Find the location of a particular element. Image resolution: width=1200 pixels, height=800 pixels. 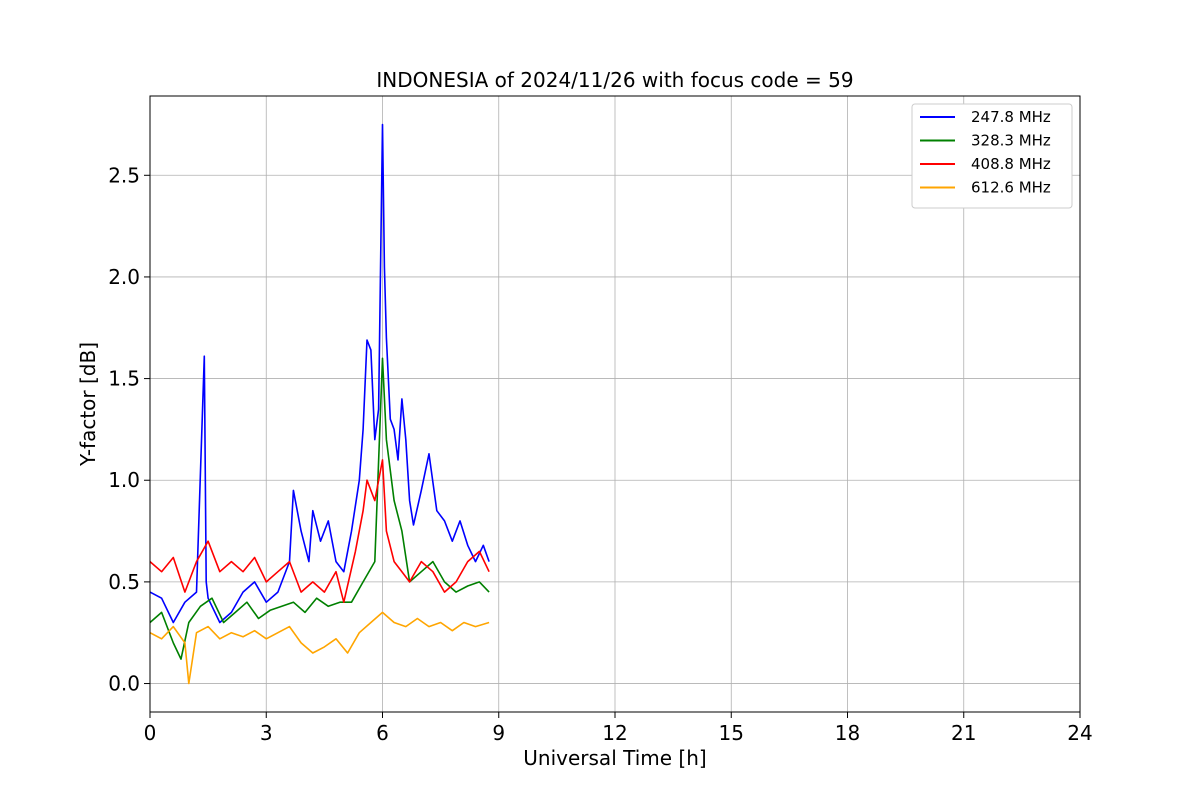

y-tick-label: 2.0 is located at coordinates (124, 277).